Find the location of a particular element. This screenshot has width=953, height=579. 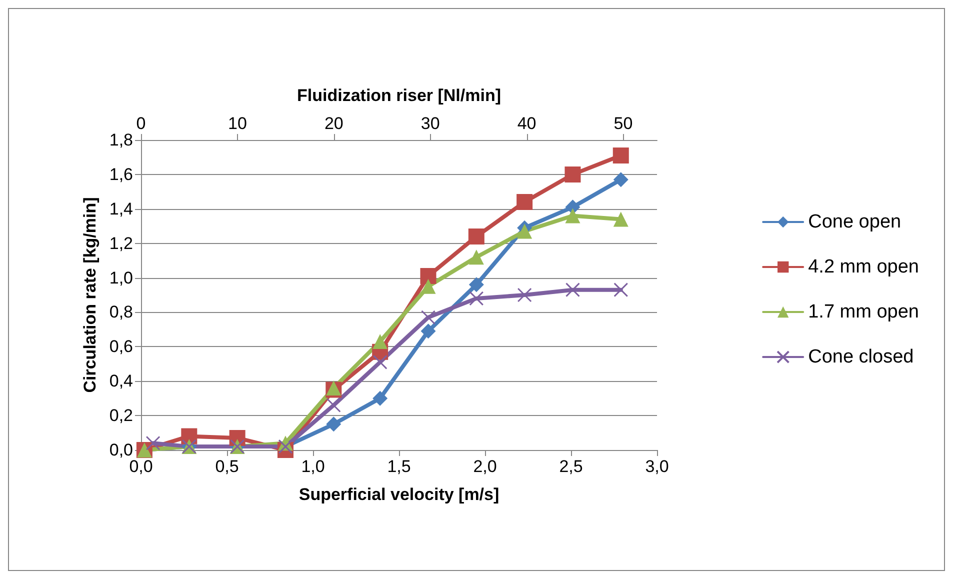

y-tick-label: 1,0 is located at coordinates (121, 278).